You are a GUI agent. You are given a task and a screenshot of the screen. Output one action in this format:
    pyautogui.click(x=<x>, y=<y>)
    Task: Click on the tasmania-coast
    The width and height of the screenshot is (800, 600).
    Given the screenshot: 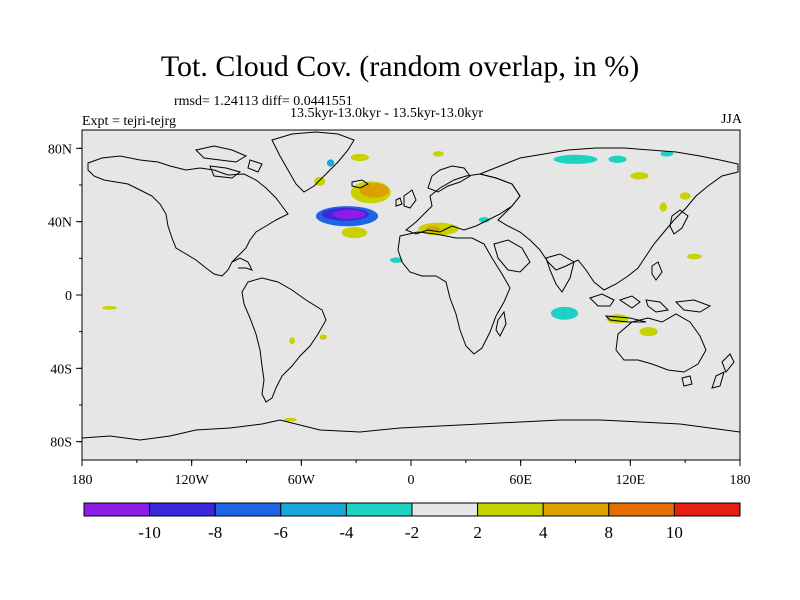 What is the action you would take?
    pyautogui.click(x=687, y=381)
    